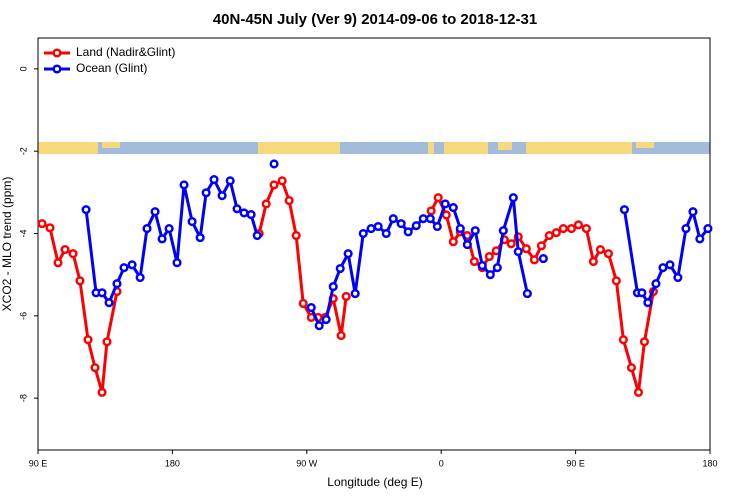 The image size is (750, 500). Describe the element at coordinates (709, 463) in the screenshot. I see `x-tick-label: 180` at that location.